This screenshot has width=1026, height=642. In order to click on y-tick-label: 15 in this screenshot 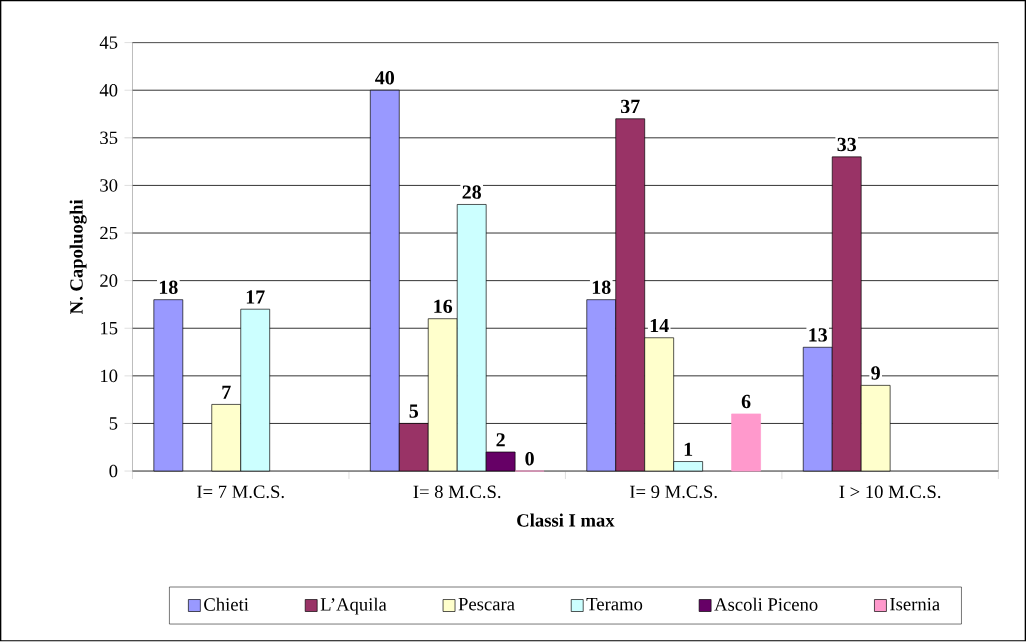, I will do `click(109, 328)`.